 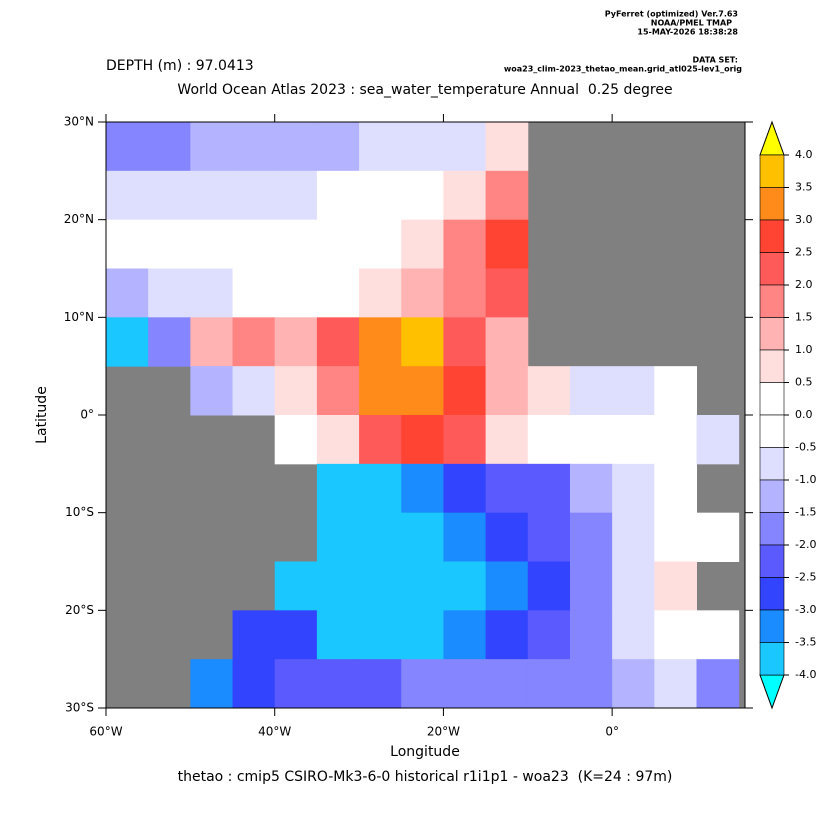 What do you see at coordinates (805, 512) in the screenshot?
I see `colorbar-label: -1.5` at bounding box center [805, 512].